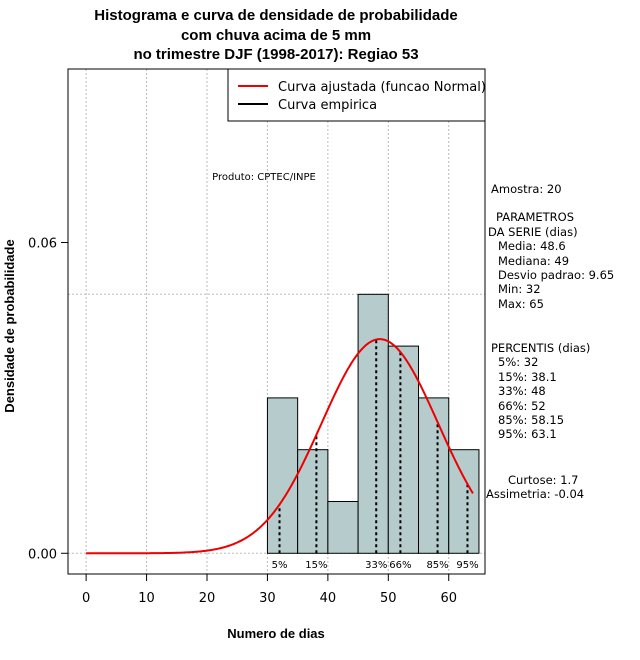  What do you see at coordinates (276, 633) in the screenshot?
I see `x-axis-label: Numero de dias` at bounding box center [276, 633].